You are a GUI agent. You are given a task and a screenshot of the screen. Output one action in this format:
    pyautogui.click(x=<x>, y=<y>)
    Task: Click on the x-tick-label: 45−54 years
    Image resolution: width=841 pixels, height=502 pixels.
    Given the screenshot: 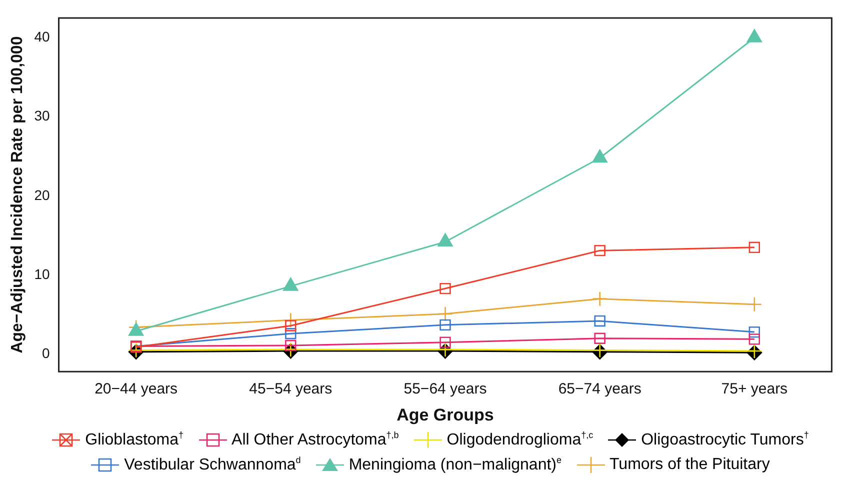 What is the action you would take?
    pyautogui.click(x=290, y=389)
    